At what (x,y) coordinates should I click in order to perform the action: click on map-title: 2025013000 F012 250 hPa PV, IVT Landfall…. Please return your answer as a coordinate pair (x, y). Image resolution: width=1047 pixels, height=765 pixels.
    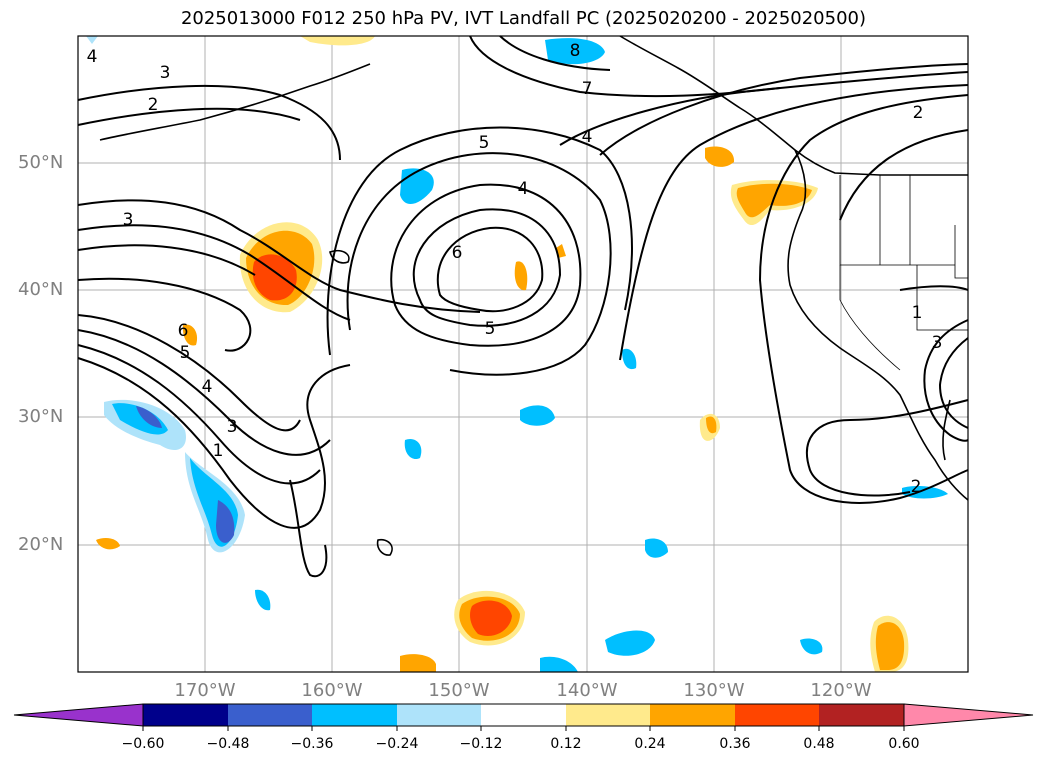
    Looking at the image, I should click on (523, 18).